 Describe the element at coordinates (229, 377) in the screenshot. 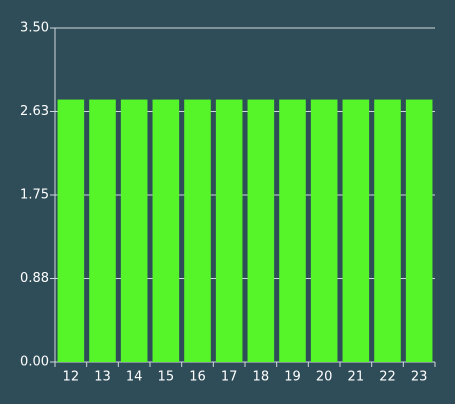

I see `x-tick-label: 17` at that location.